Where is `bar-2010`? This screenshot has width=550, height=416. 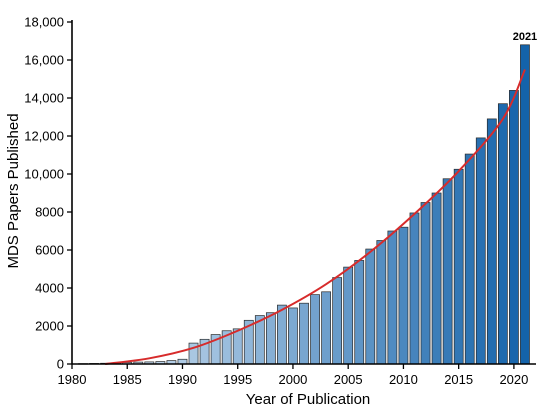 bar-2010 is located at coordinates (403, 295).